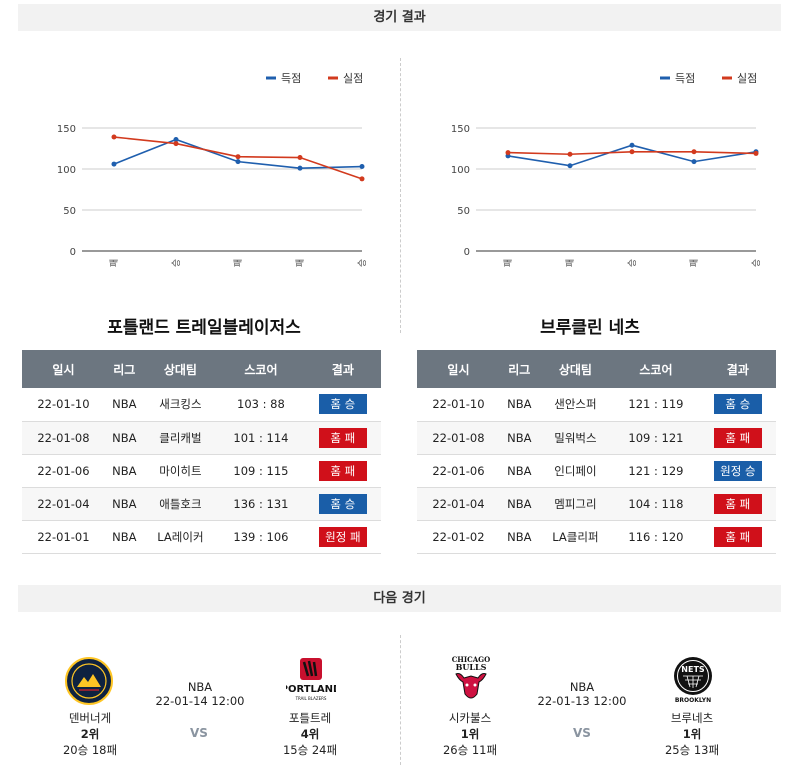 This screenshot has width=792, height=771. Describe the element at coordinates (310, 750) in the screenshot. I see `team-record: 15승 24패` at that location.